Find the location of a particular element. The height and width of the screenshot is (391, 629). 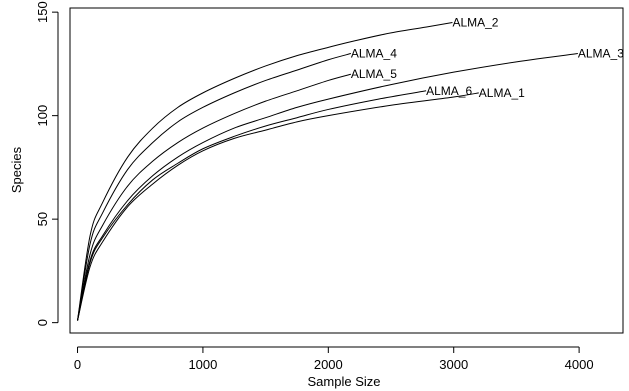

y-tick-label: 150 is located at coordinates (42, 12).